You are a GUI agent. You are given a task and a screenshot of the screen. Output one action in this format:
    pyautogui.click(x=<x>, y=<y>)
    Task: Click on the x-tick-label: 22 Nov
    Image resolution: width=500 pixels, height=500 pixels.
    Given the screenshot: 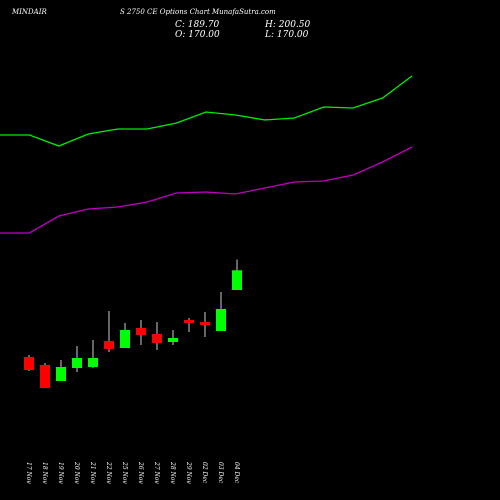 What is the action you would take?
    pyautogui.click(x=108, y=472)
    